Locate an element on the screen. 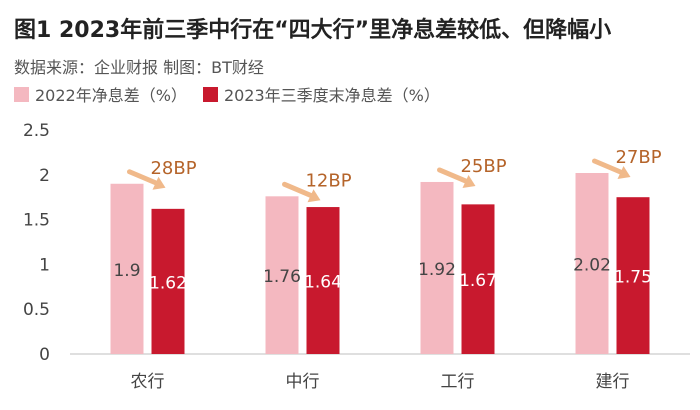  legend-swatch-2023 is located at coordinates (210, 94).